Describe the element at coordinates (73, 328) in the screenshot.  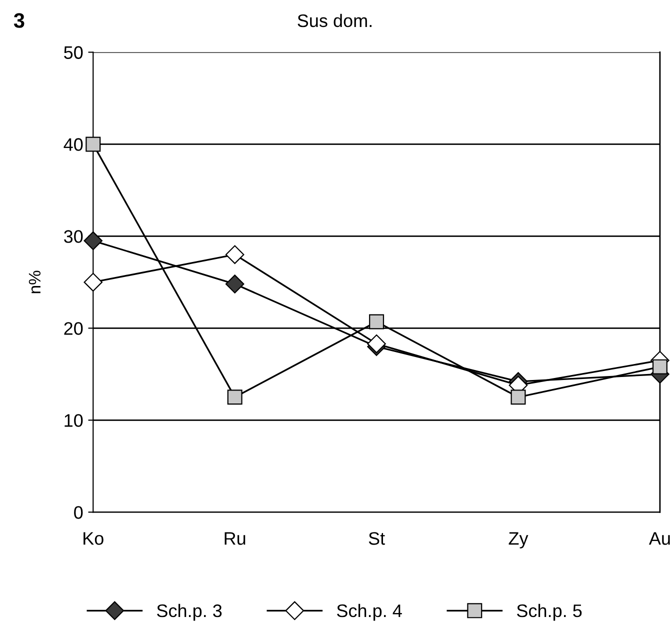
I see `y-tick-label: 20` at that location.